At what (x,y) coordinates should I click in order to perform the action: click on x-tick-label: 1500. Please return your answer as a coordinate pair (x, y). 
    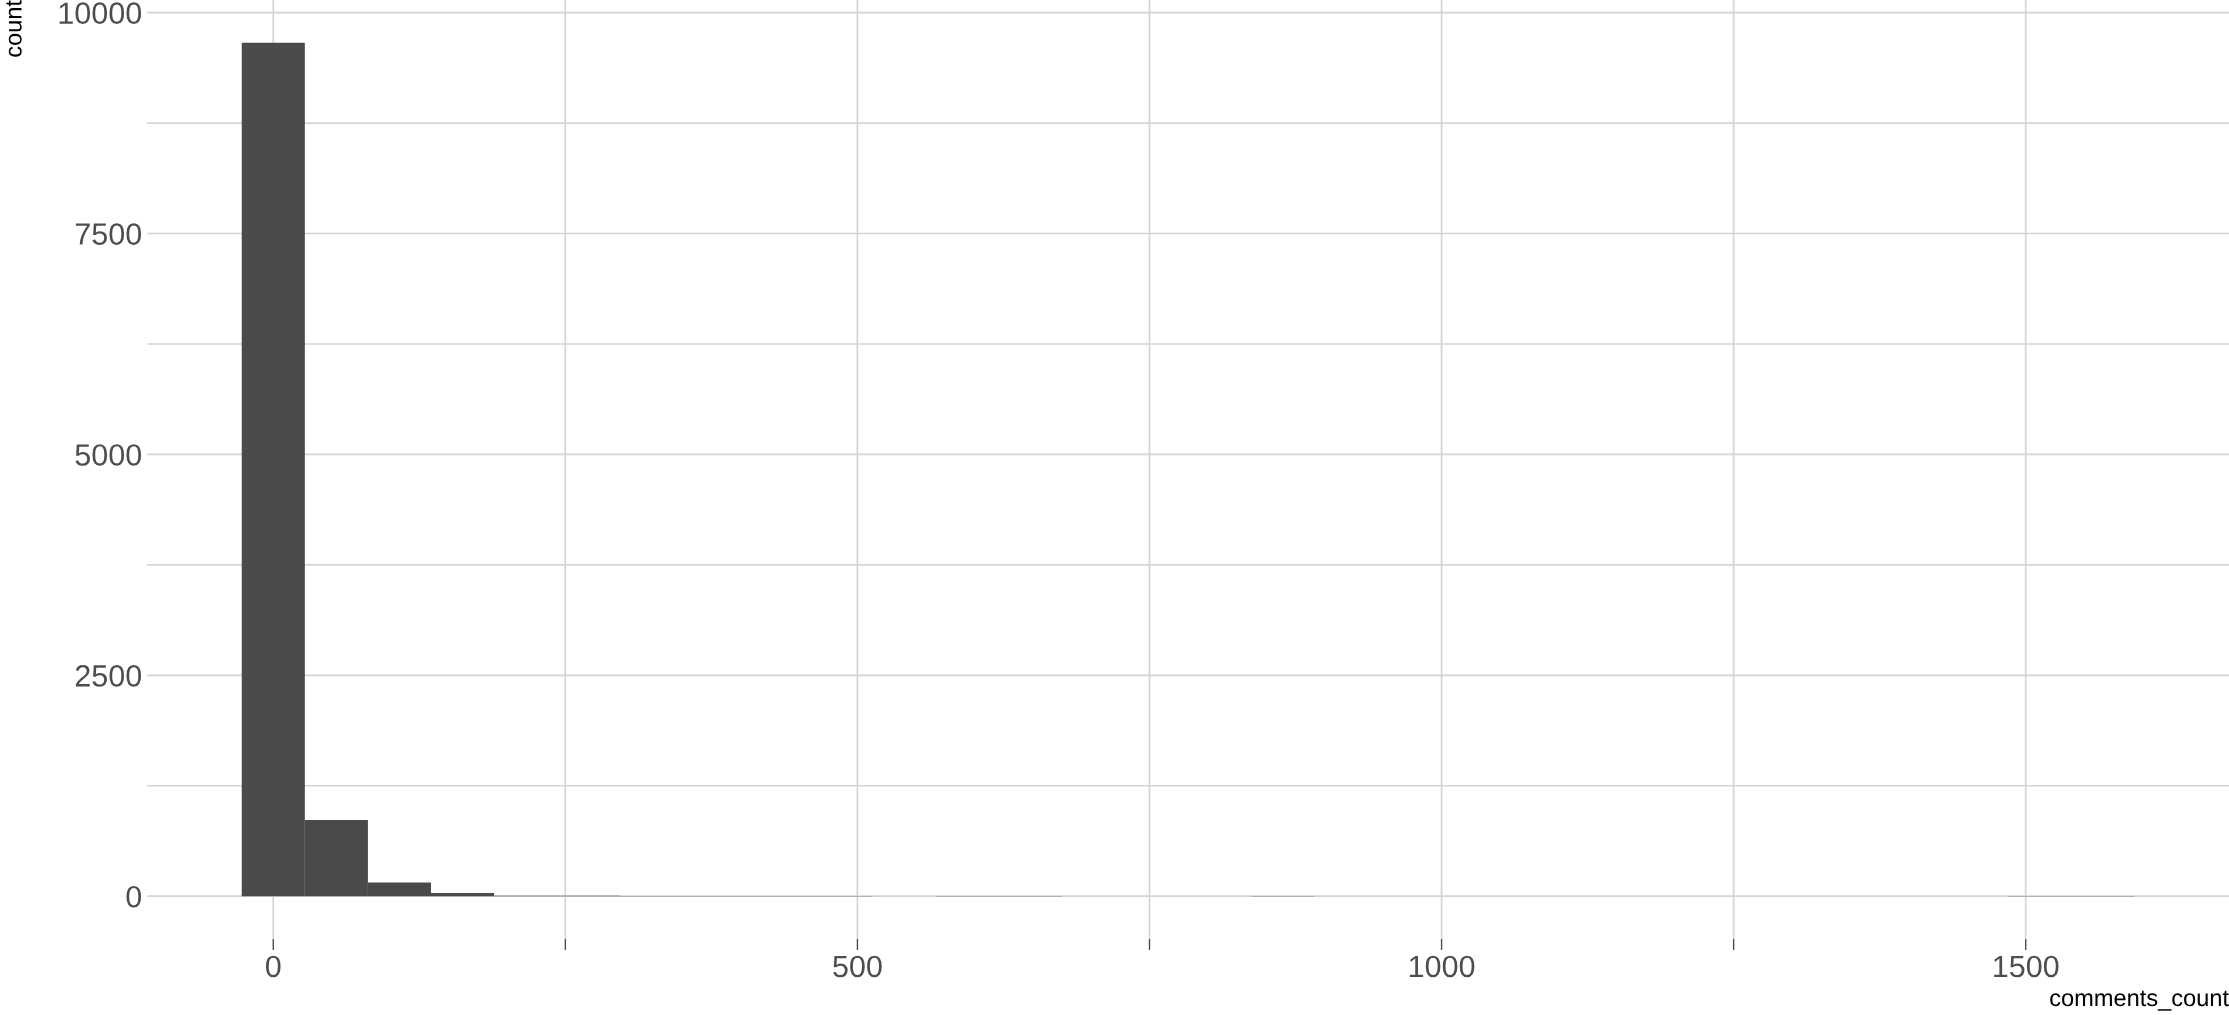
    Looking at the image, I should click on (2026, 966).